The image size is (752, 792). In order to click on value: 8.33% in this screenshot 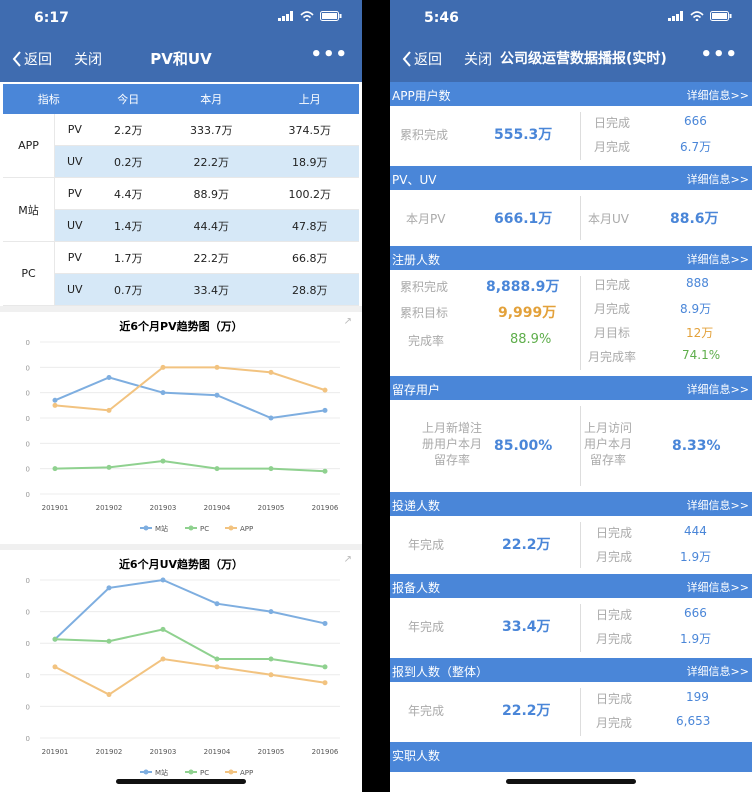, I will do `click(696, 446)`.